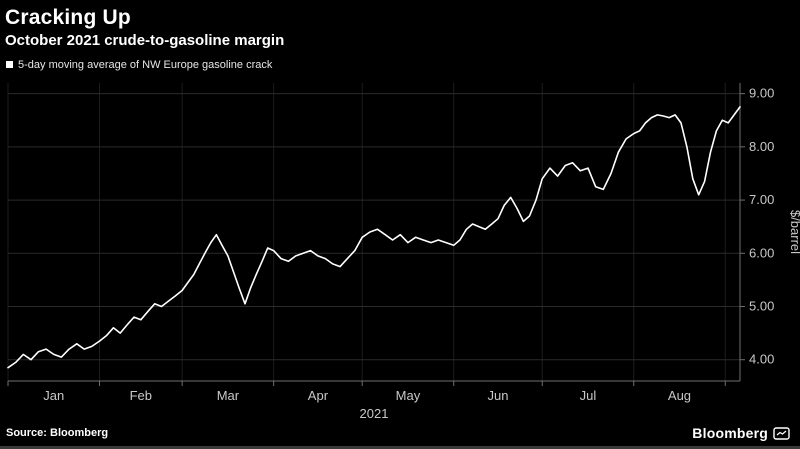  Describe the element at coordinates (588, 395) in the screenshot. I see `x-tick-label: Jul` at that location.